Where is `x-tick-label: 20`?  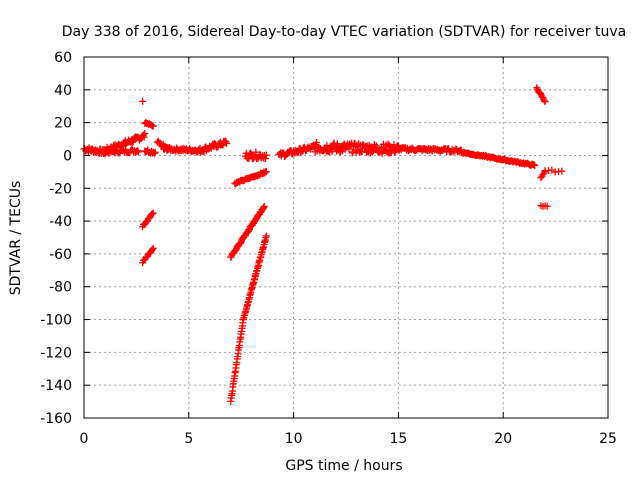
x-tick-label: 20 is located at coordinates (503, 439).